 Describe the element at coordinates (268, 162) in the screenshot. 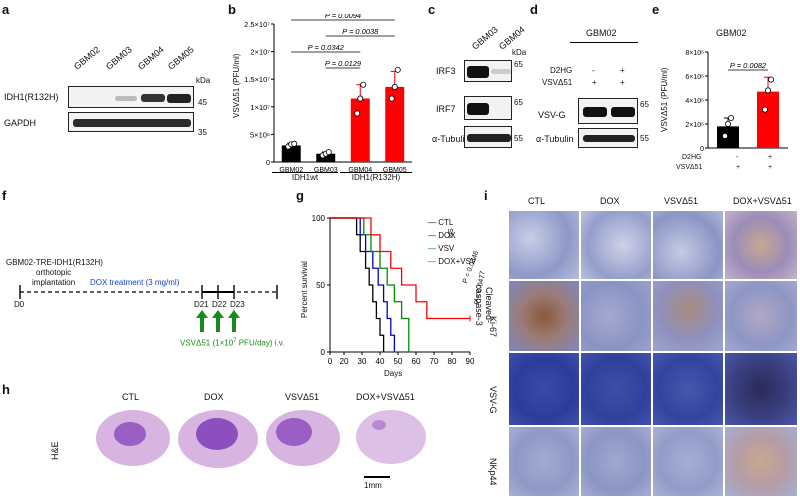

I see `y-tick-label: 0` at that location.